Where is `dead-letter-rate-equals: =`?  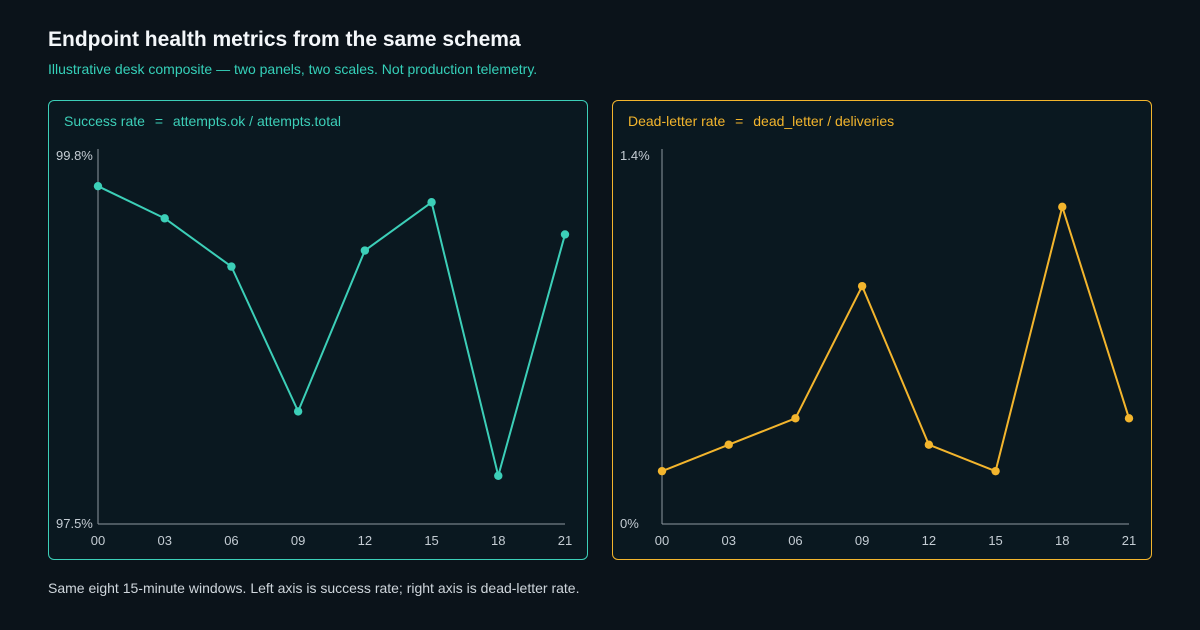 dead-letter-rate-equals: = is located at coordinates (739, 121).